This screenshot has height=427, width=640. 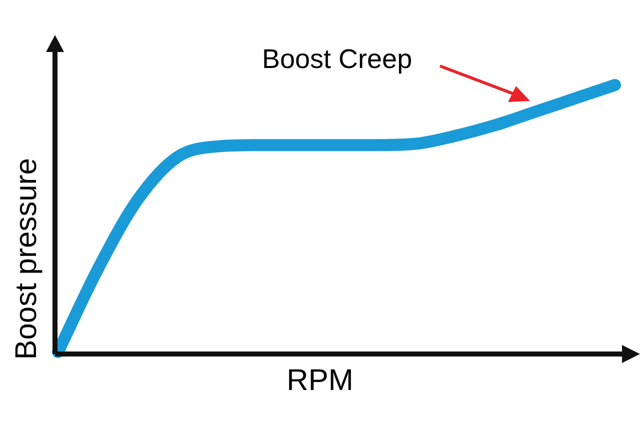 I want to click on text: Boost Creep, so click(x=337, y=59).